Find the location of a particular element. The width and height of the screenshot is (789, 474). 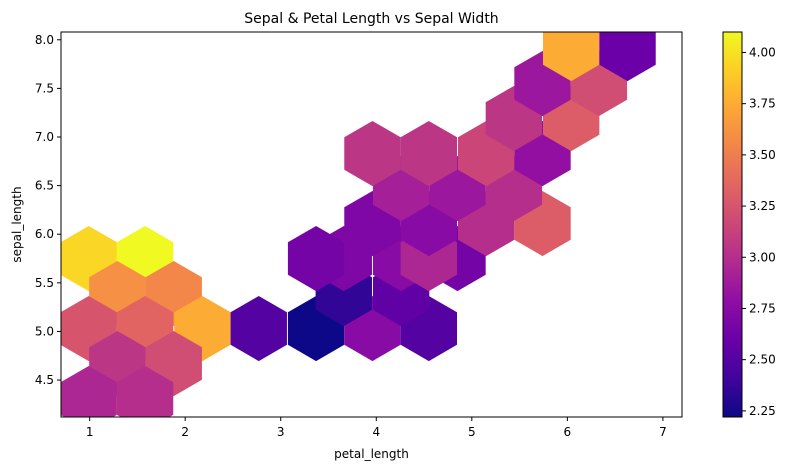

colorbar-tick-label: 3.75 is located at coordinates (762, 104).